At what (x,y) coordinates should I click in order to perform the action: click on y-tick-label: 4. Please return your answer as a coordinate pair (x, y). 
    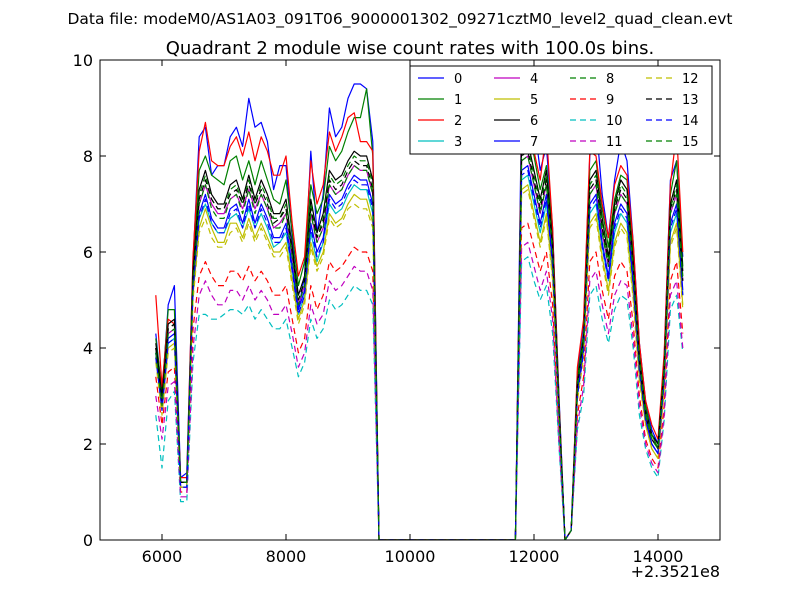
    Looking at the image, I should click on (88, 348).